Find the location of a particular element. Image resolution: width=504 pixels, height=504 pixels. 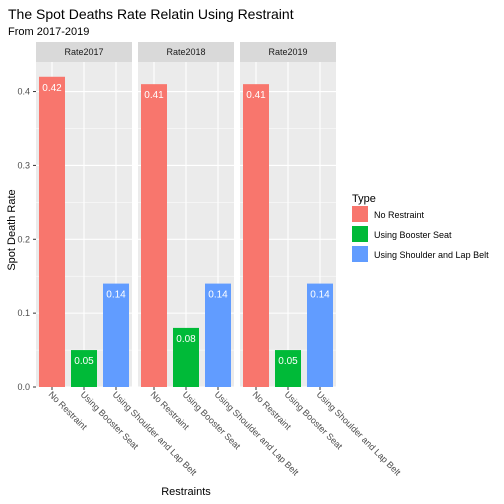

facet-strip-label: Rate2019 is located at coordinates (287, 52).